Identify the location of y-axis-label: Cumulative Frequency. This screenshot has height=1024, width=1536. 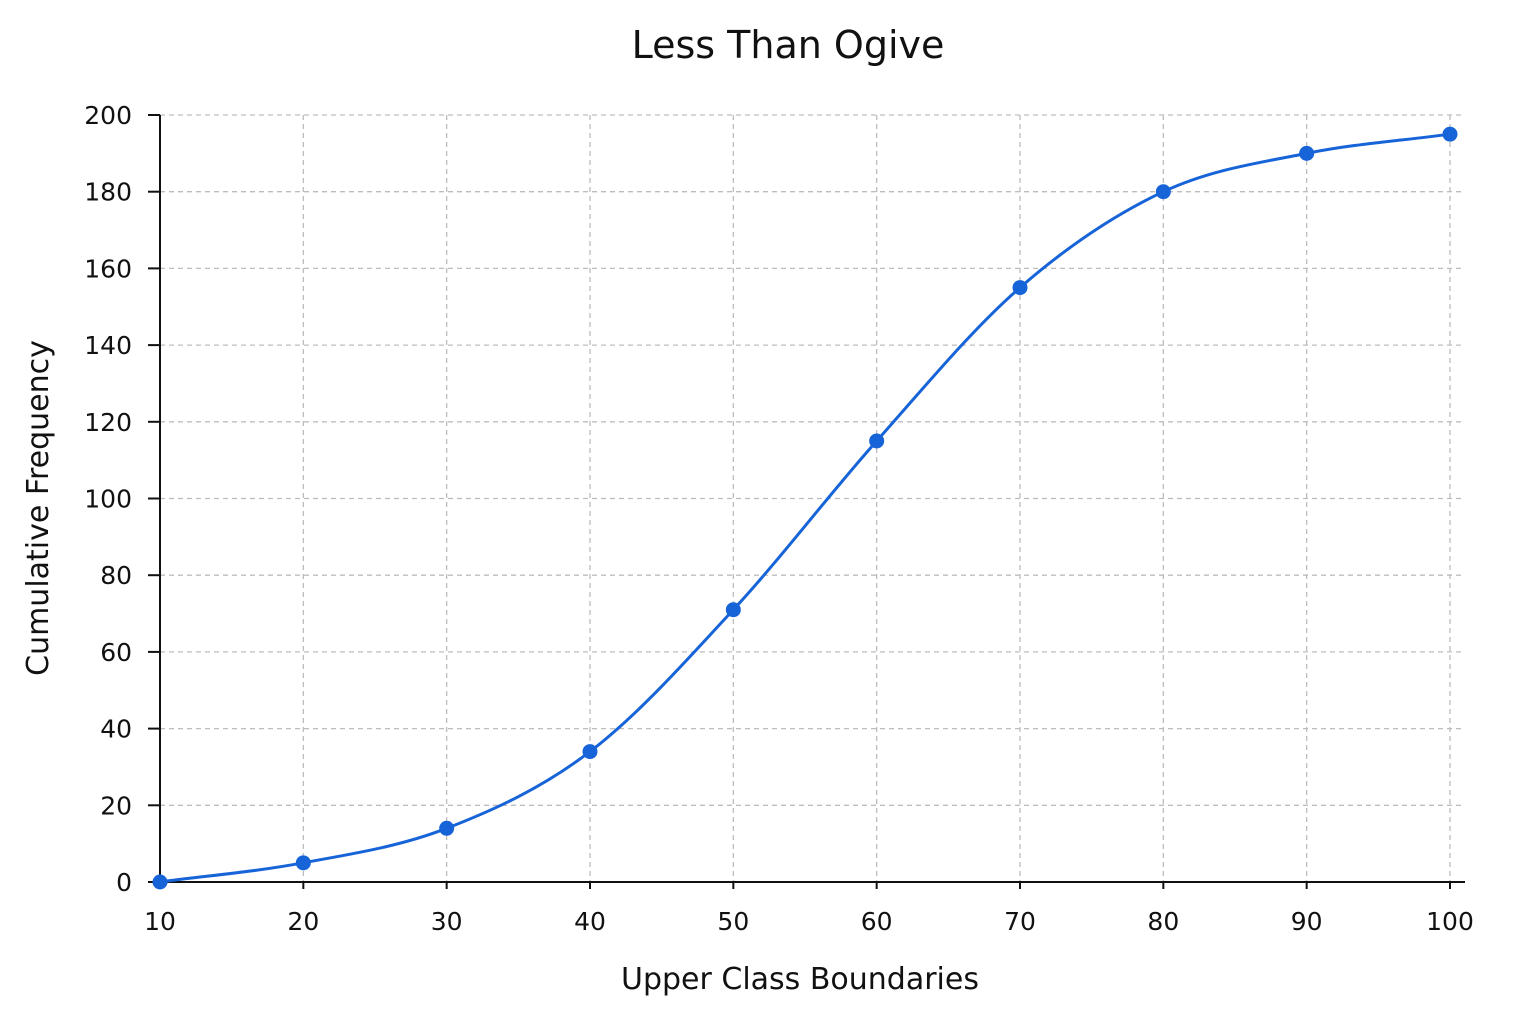
(38, 508).